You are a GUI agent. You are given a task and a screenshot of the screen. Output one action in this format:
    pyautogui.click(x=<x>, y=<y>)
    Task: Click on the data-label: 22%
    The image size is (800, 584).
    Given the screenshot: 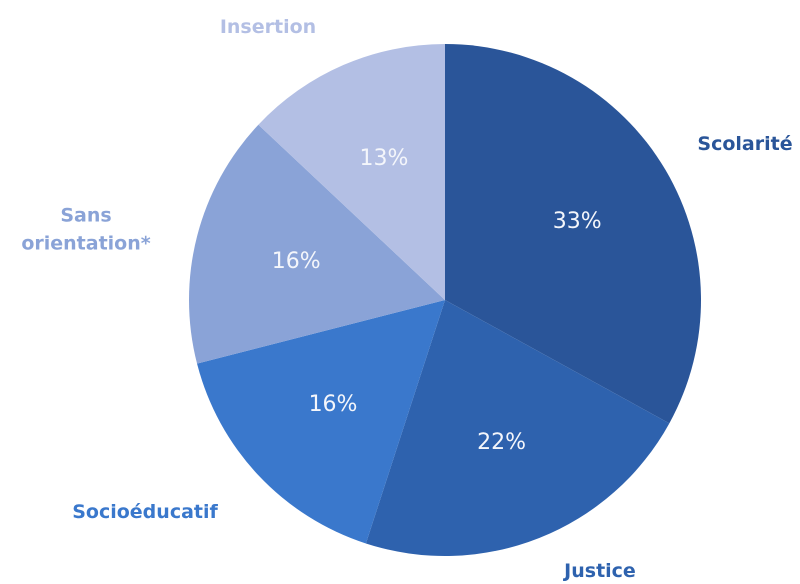 What is the action you would take?
    pyautogui.click(x=501, y=442)
    